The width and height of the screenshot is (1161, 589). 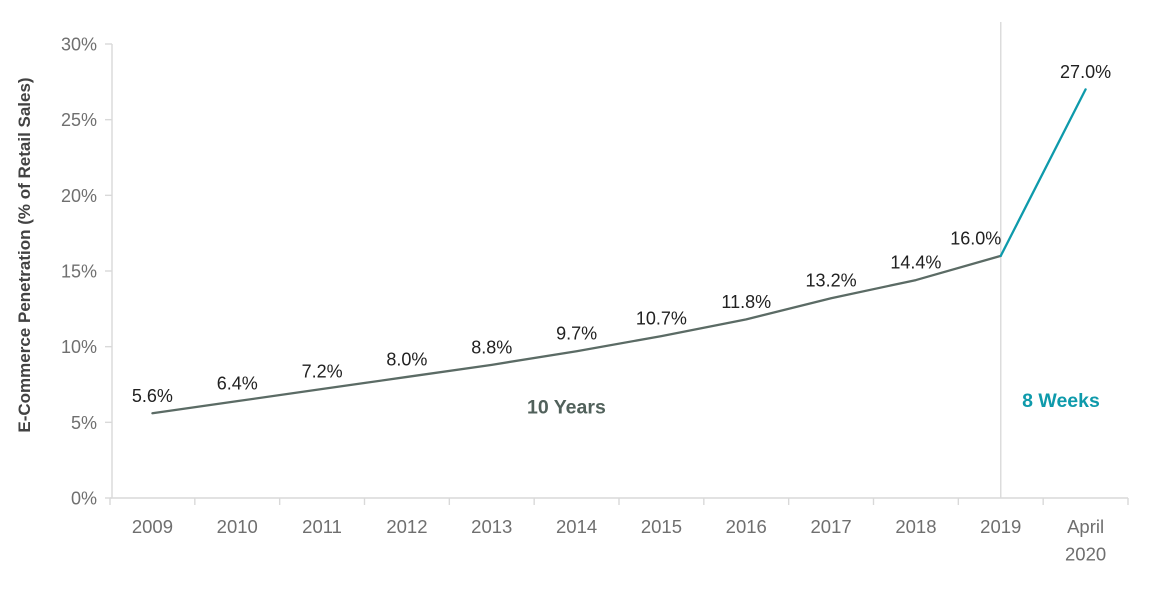 What do you see at coordinates (79, 272) in the screenshot?
I see `y-tick-label: 15%` at bounding box center [79, 272].